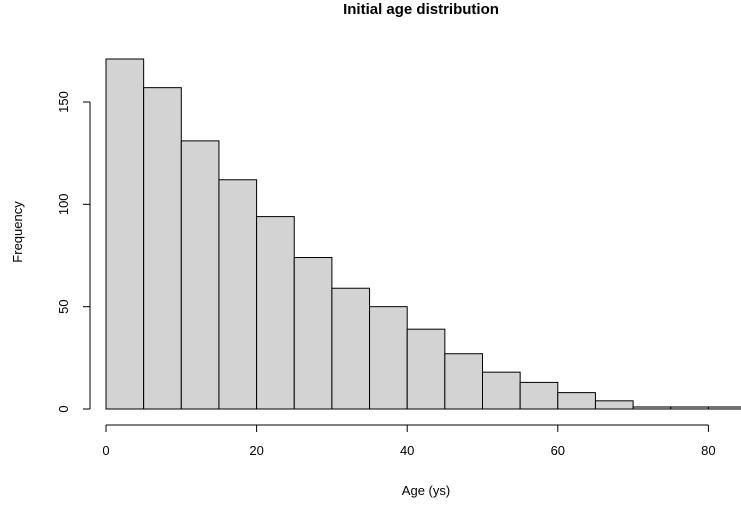 Image resolution: width=741 pixels, height=505 pixels. I want to click on y-axis-label: Frequency, so click(17, 232).